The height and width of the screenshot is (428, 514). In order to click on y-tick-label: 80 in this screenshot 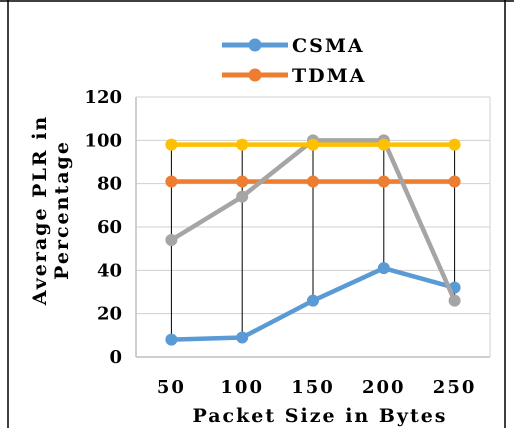, I will do `click(109, 184)`.